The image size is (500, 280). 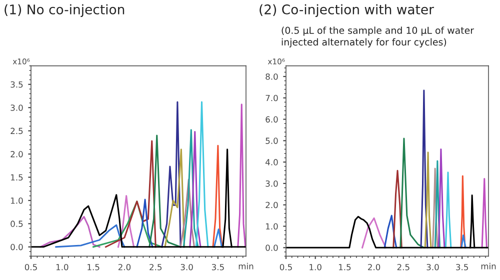 I want to click on y-tick-label: 8.0, so click(x=272, y=76).